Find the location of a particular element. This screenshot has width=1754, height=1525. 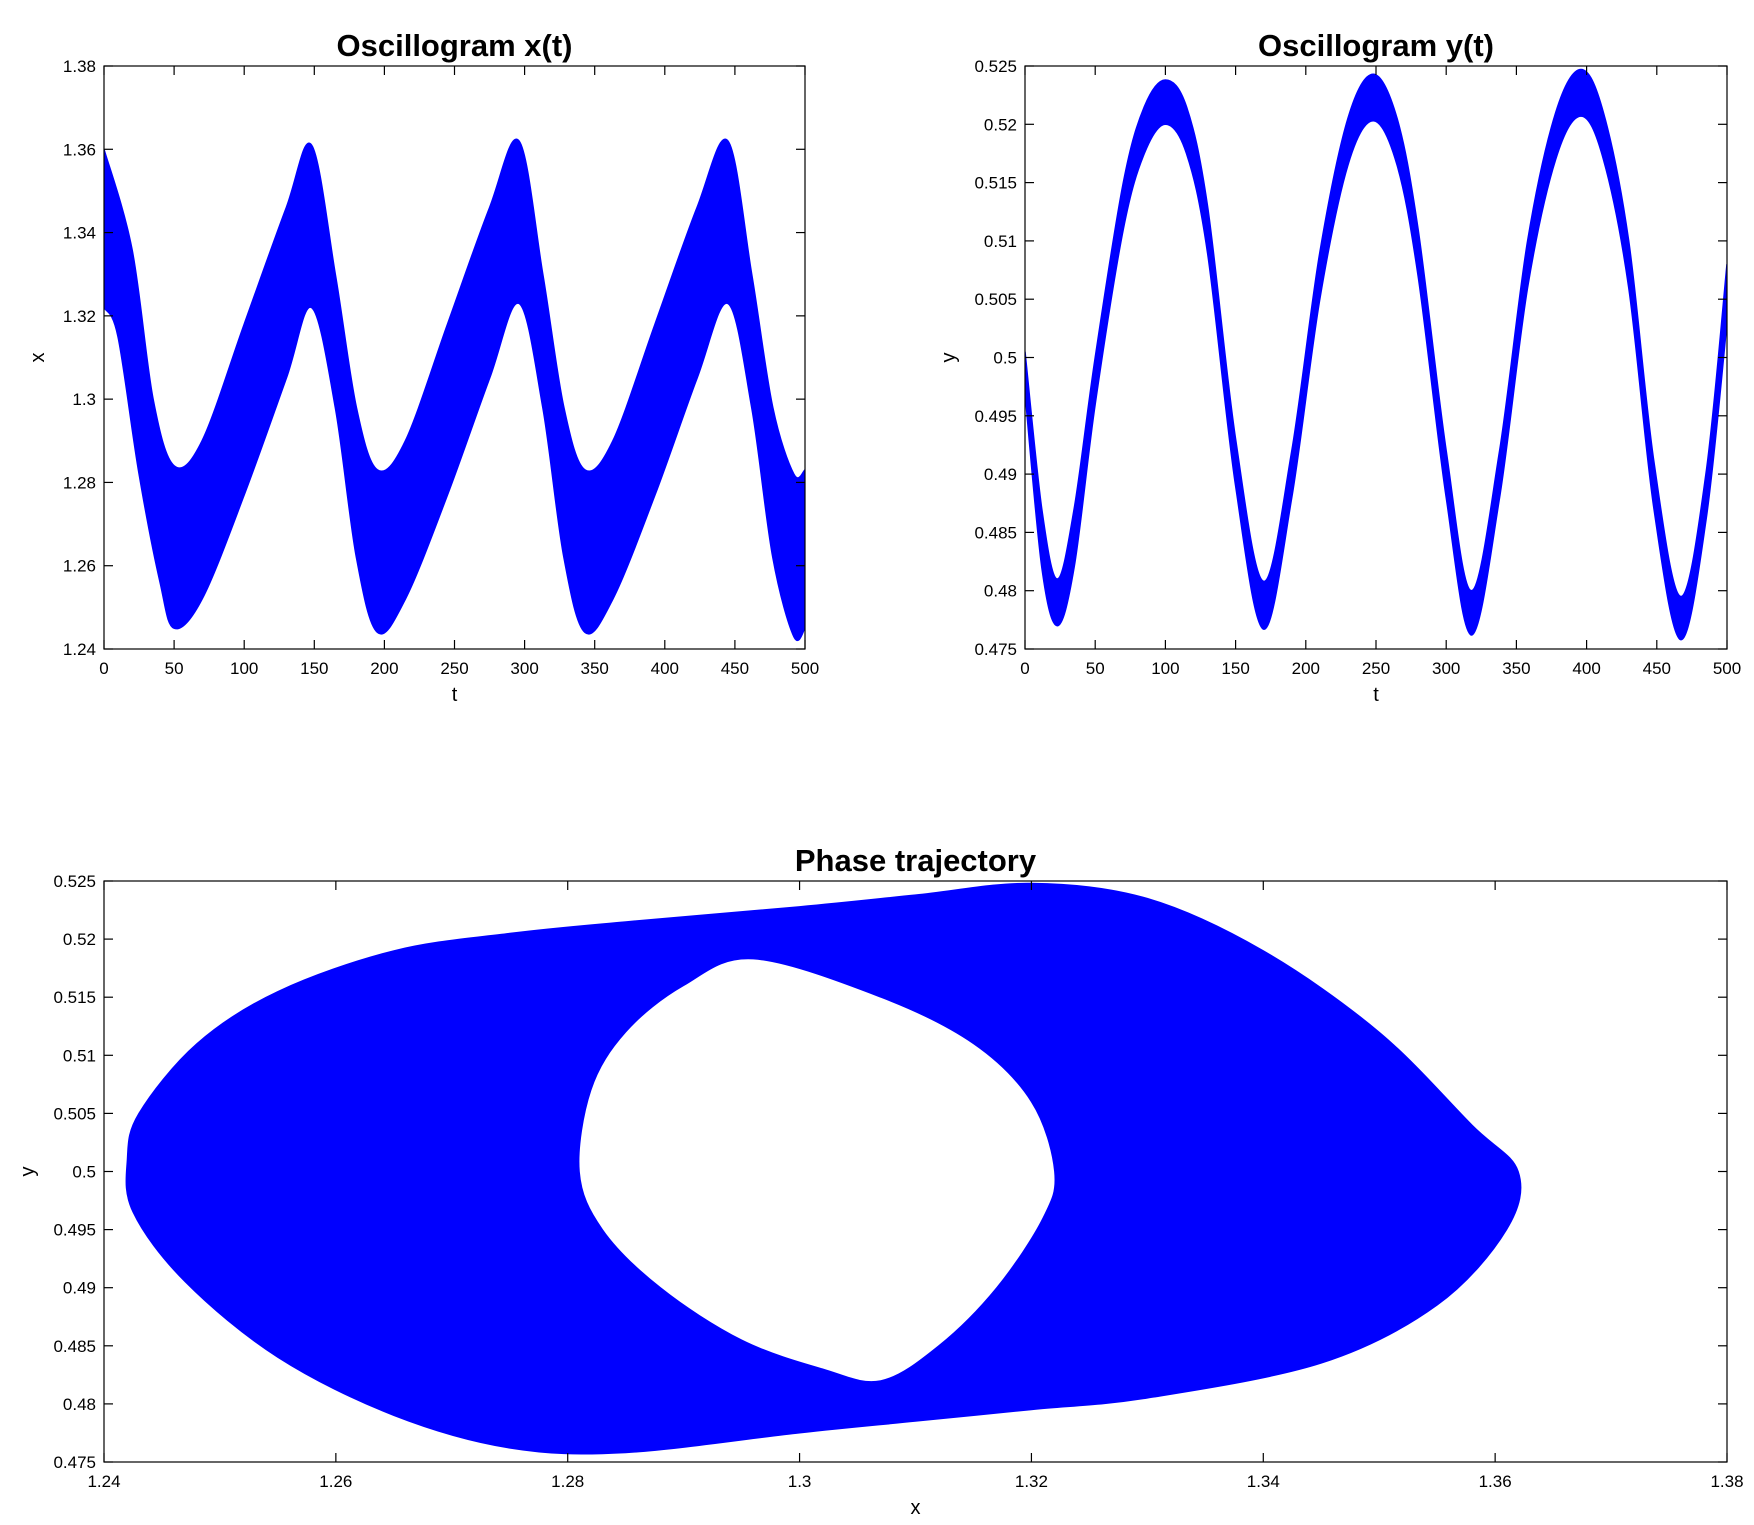

y-tick-label: 1.38 is located at coordinates (79, 66).